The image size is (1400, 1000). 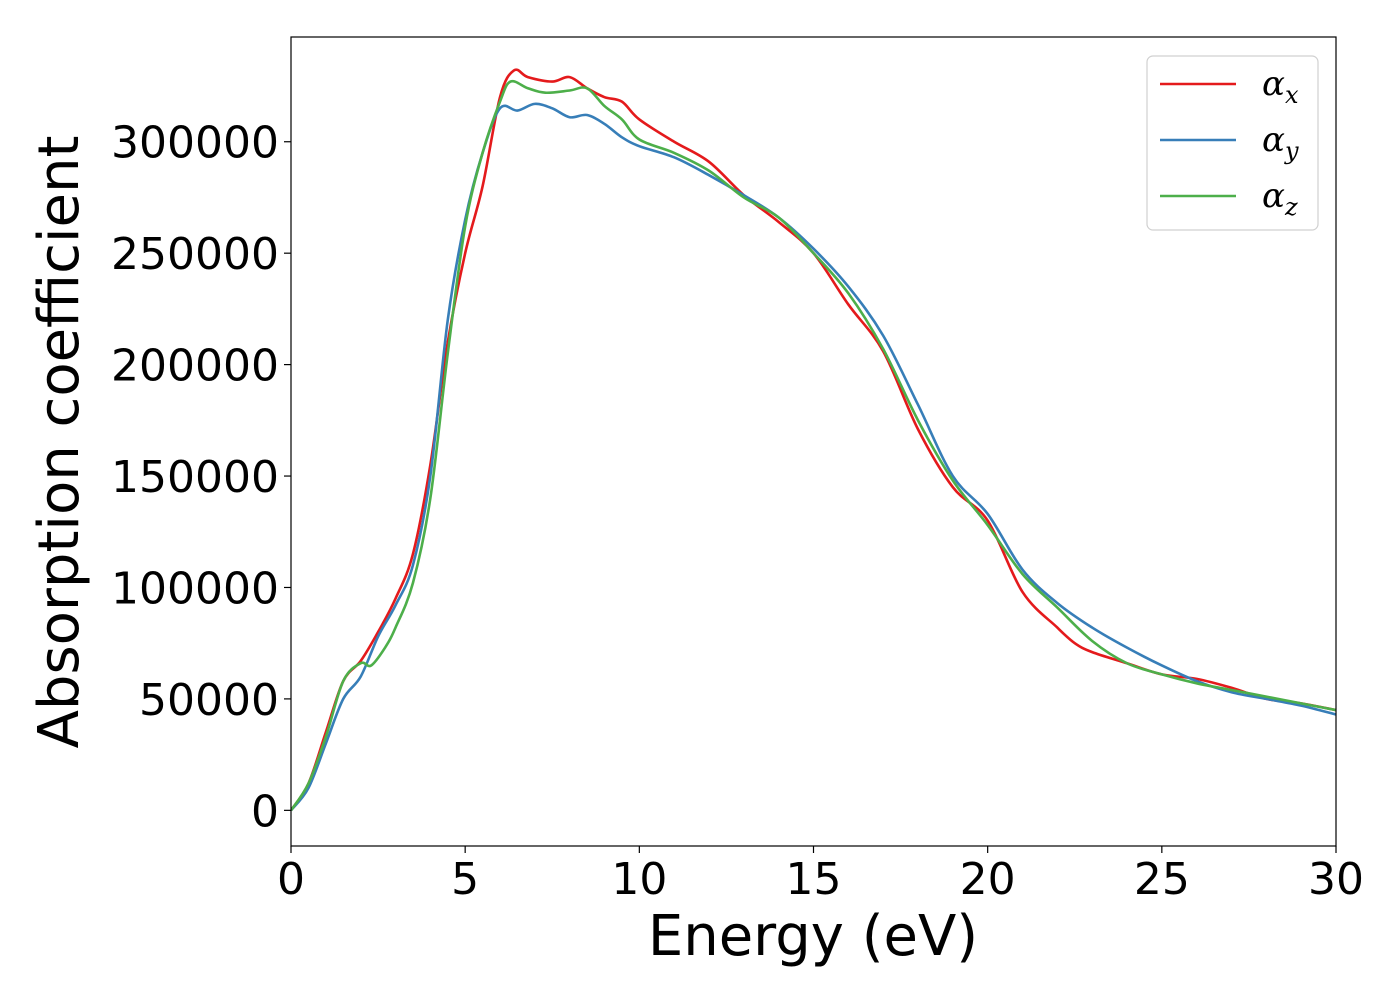 What do you see at coordinates (1280, 86) in the screenshot?
I see `legend-label-x: αx` at bounding box center [1280, 86].